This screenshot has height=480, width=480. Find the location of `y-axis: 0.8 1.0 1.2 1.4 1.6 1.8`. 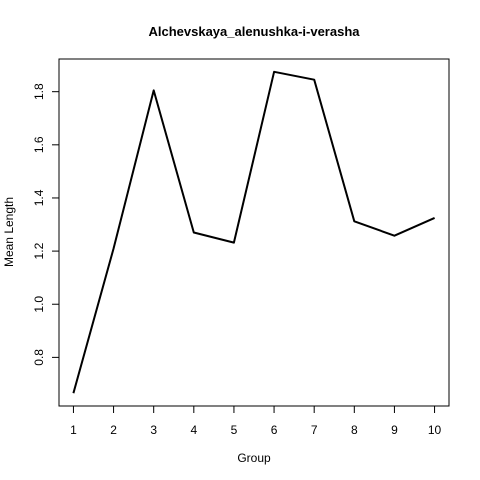

y-axis: 0.8 1.0 1.2 1.4 1.6 1.8 is located at coordinates (45, 224).